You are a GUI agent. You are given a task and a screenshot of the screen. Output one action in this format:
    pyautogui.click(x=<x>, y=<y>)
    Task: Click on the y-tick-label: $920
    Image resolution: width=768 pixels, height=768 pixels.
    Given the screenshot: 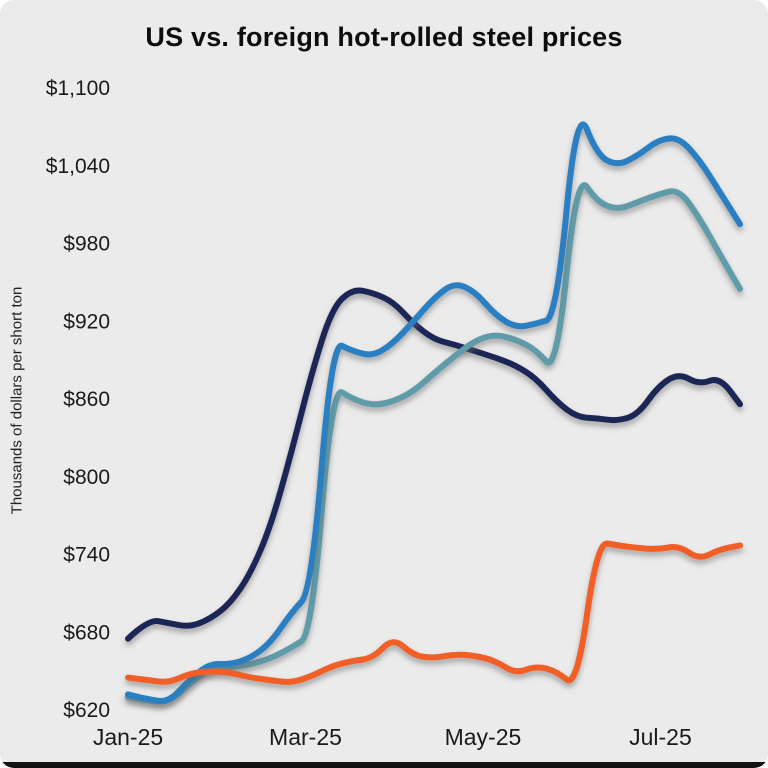 What is the action you would take?
    pyautogui.click(x=86, y=321)
    